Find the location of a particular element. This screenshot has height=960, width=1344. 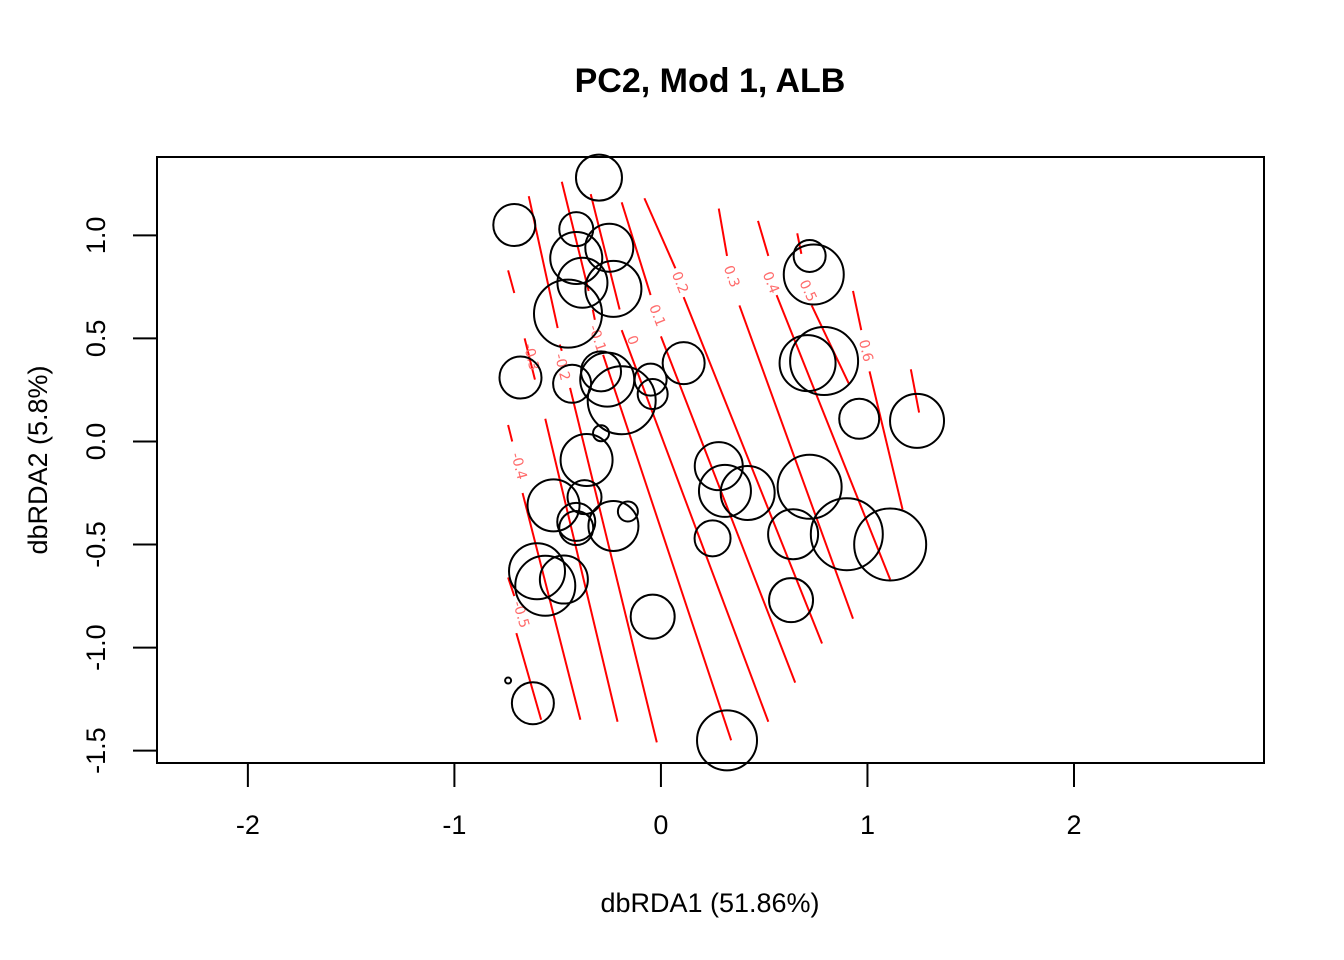

x-tick-label: -2 is located at coordinates (248, 825).